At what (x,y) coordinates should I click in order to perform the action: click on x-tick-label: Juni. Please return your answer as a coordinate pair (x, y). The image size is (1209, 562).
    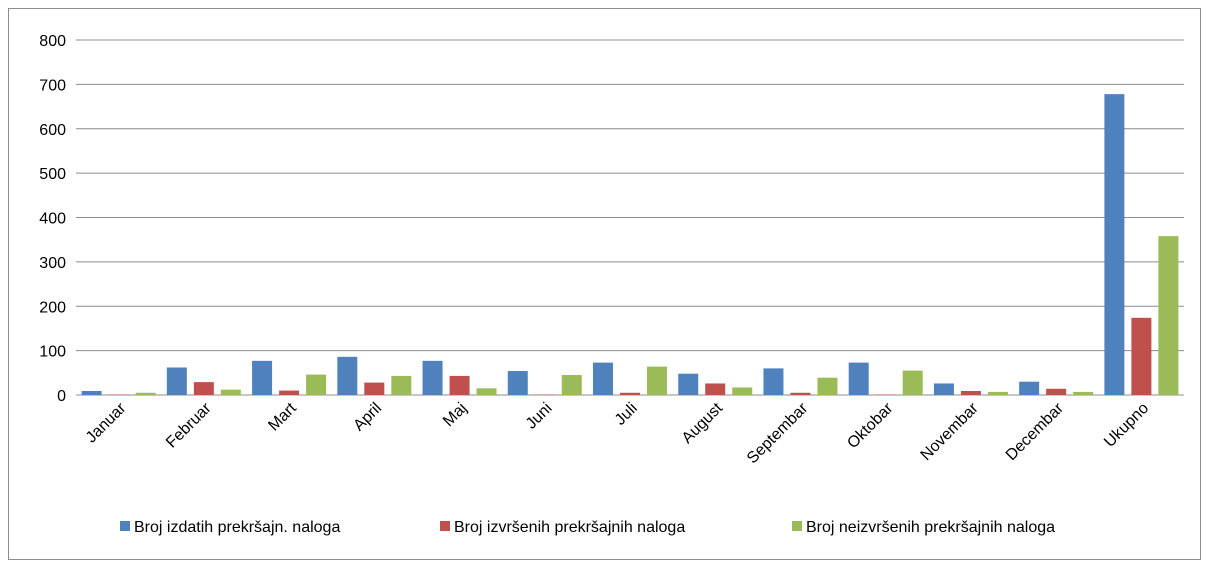
    Looking at the image, I should click on (539, 416).